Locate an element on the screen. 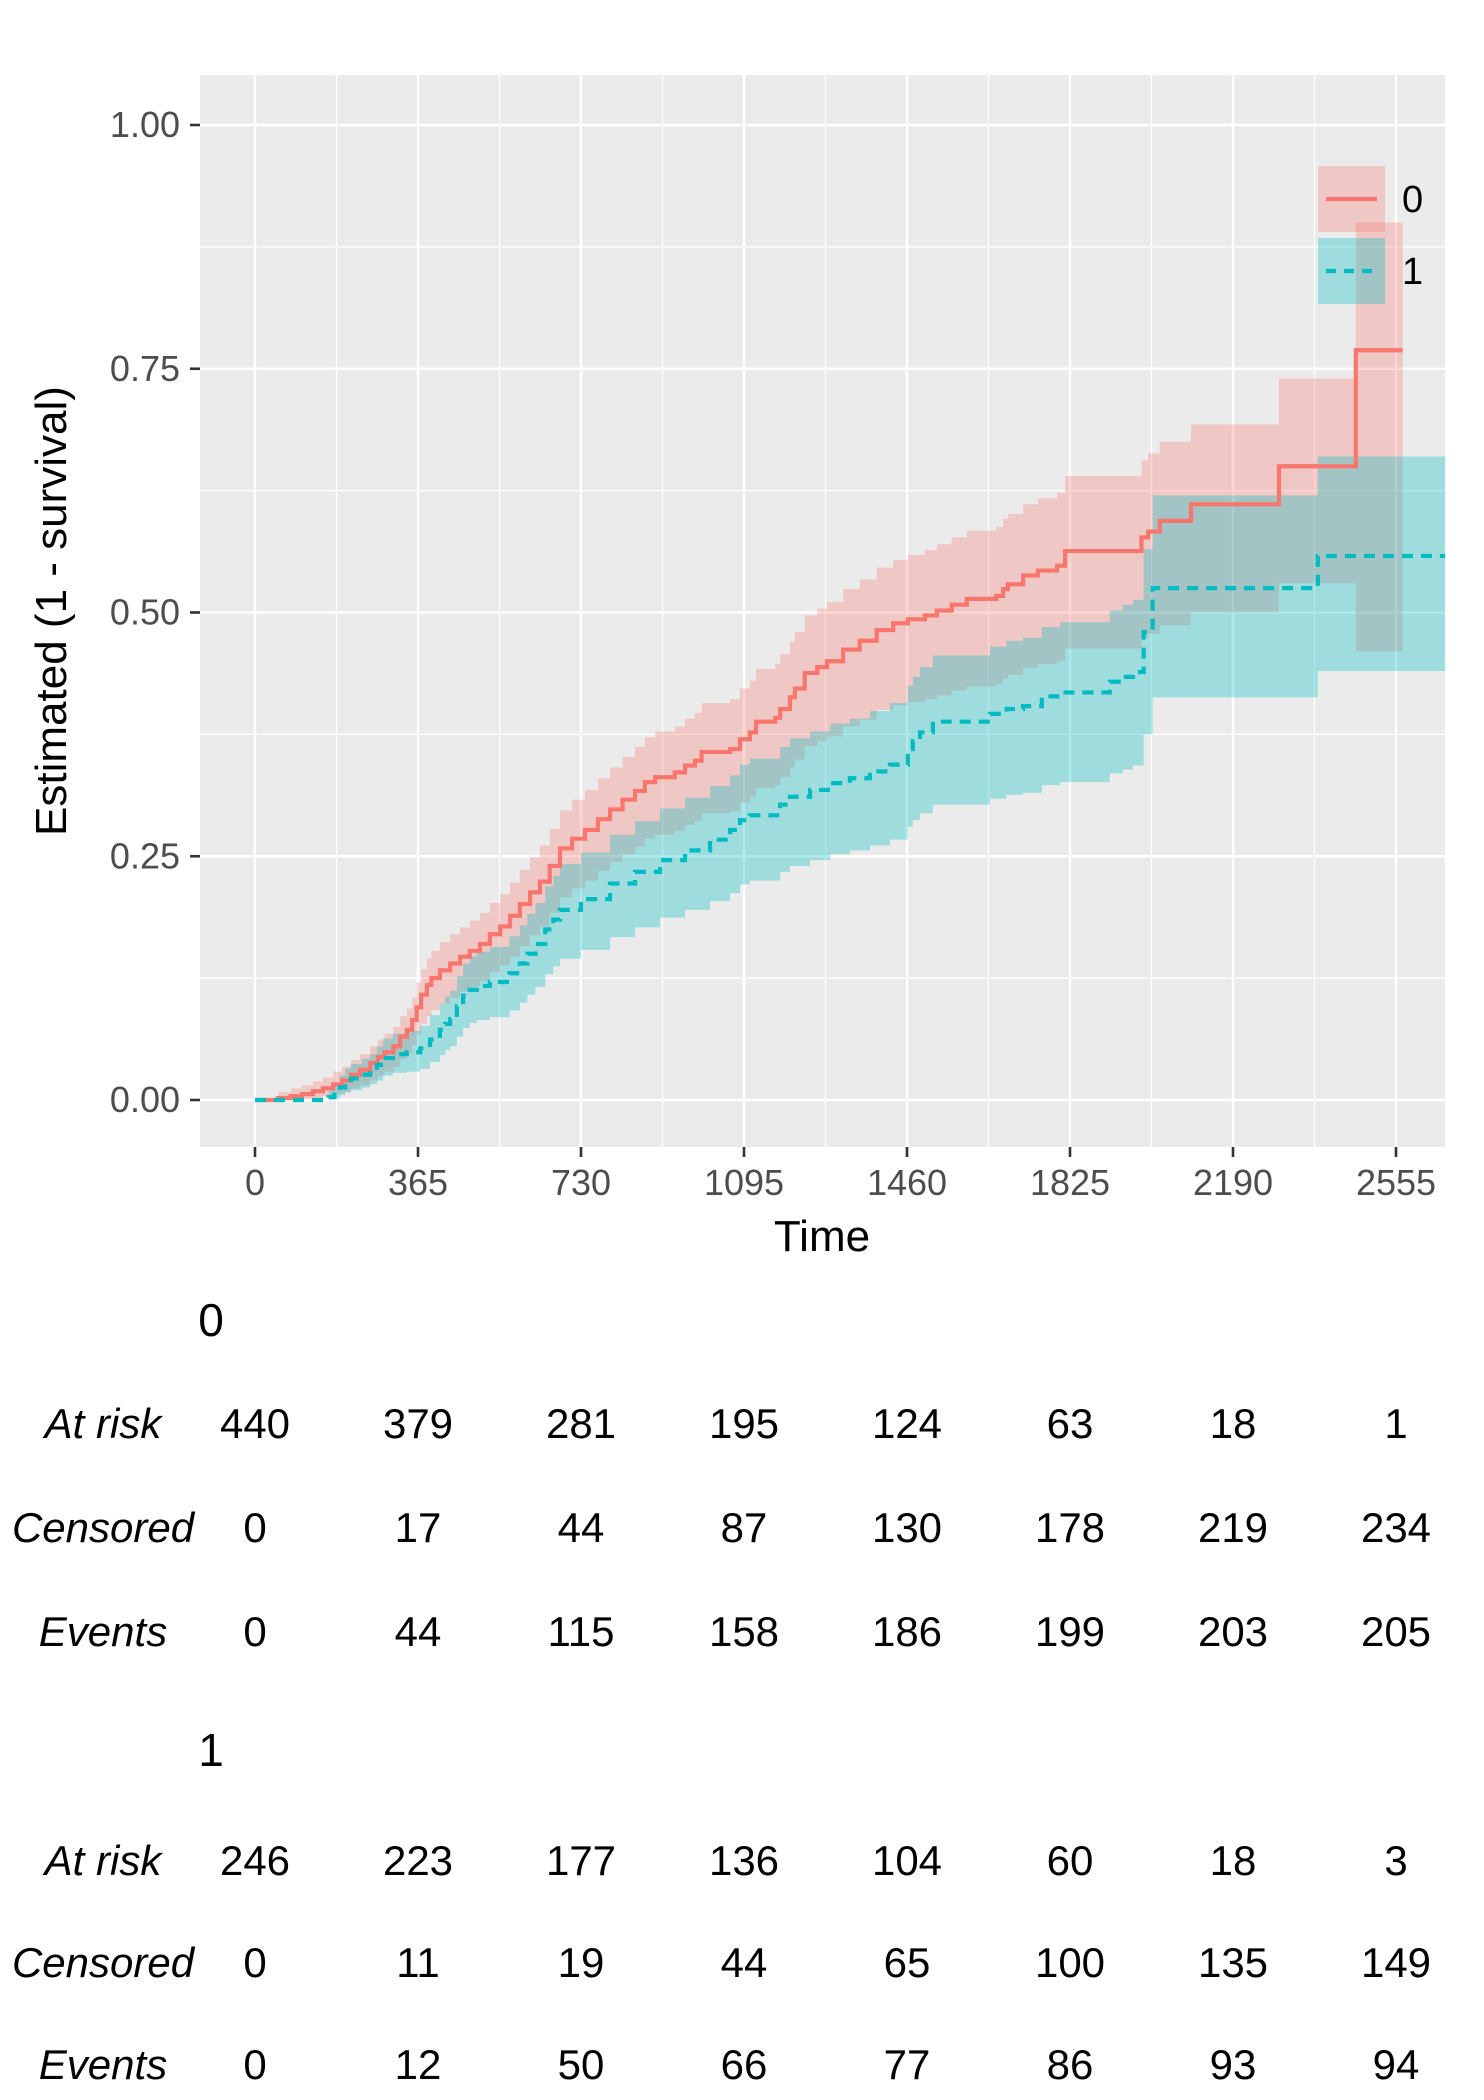 This screenshot has height=2100, width=1484. risk-table-1-value: 18 is located at coordinates (1233, 1860).